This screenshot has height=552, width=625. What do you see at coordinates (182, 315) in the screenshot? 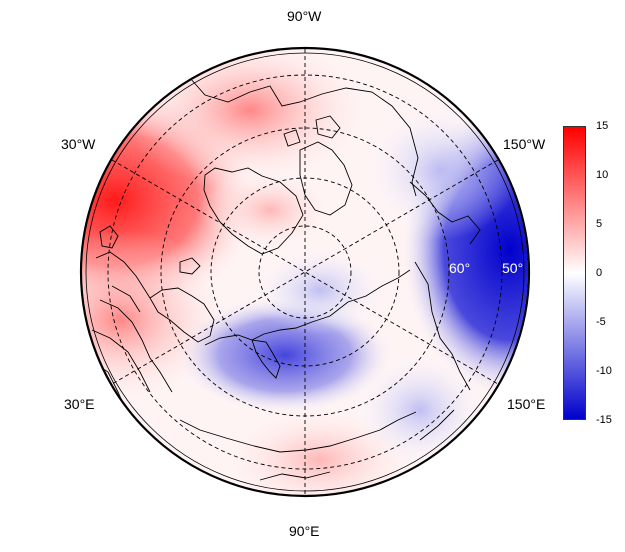
I see `scandinavia-coast` at bounding box center [182, 315].